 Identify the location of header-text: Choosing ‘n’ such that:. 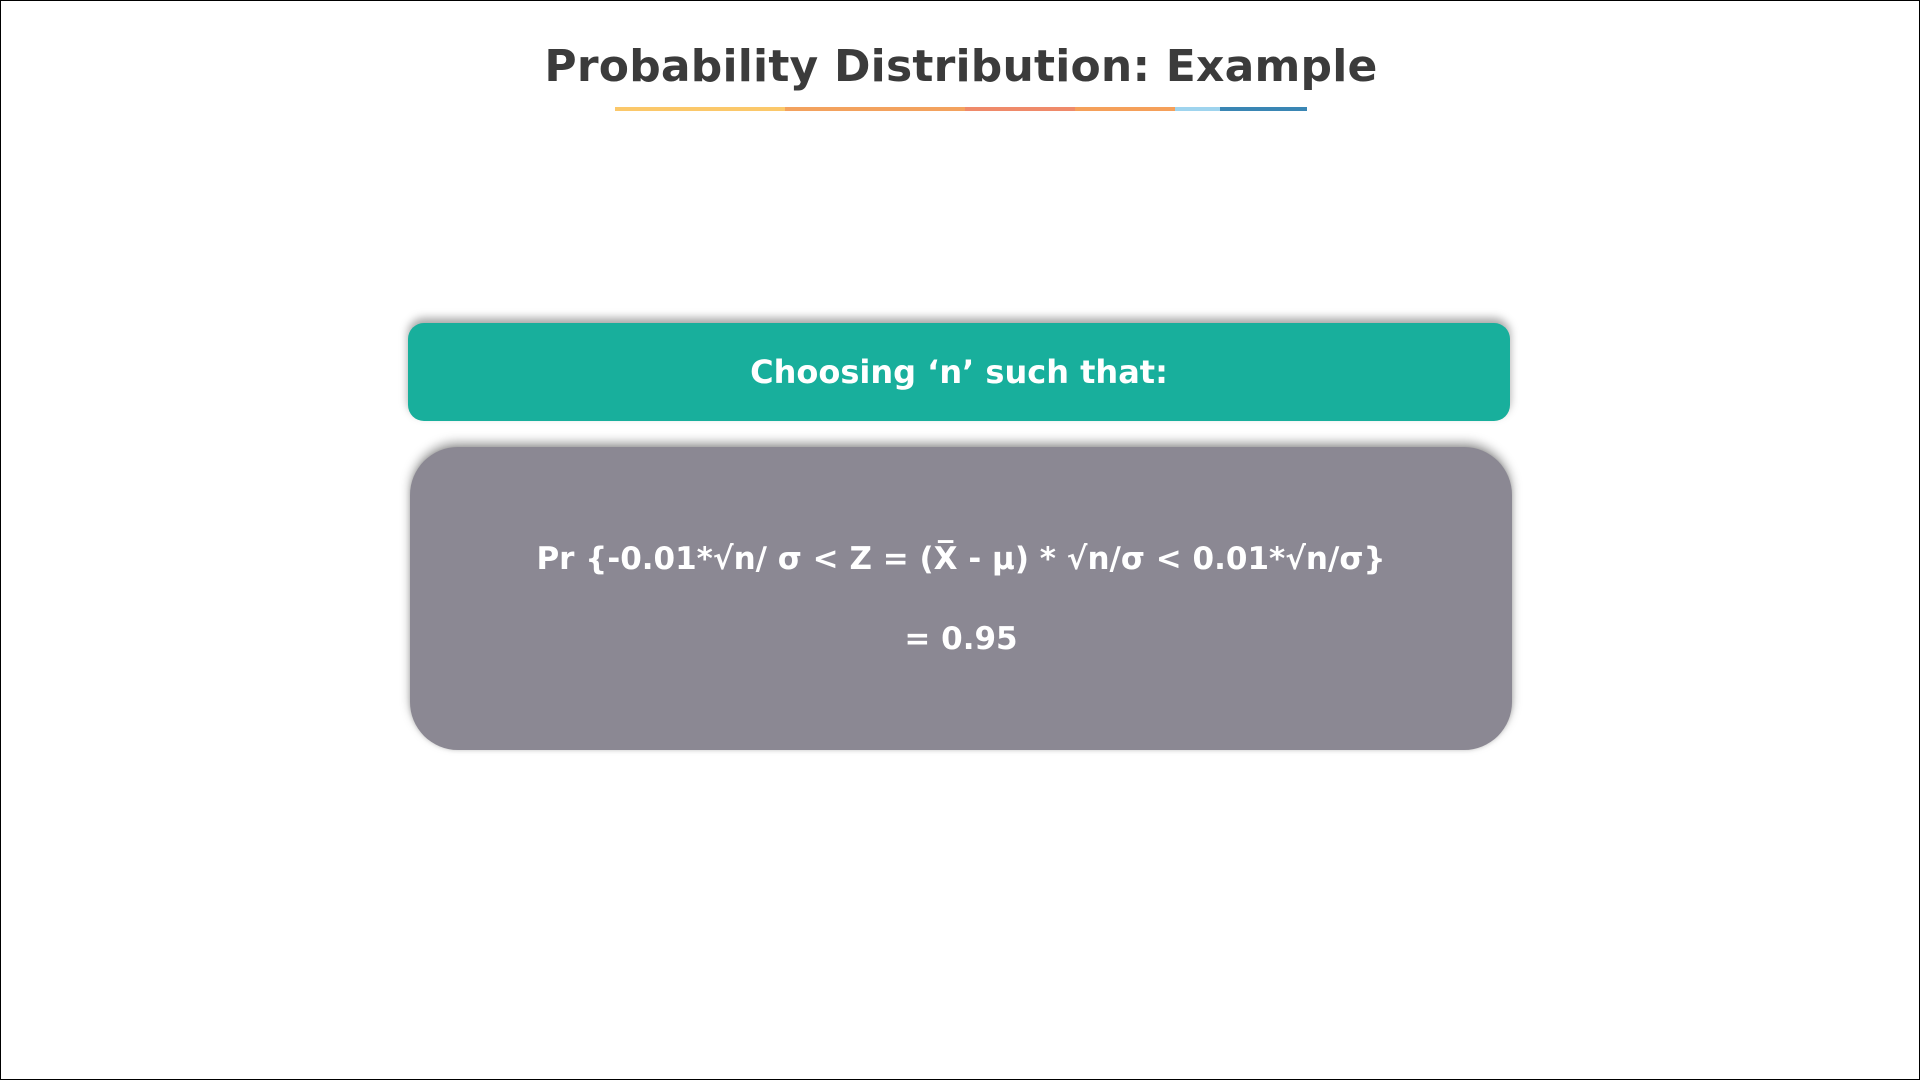
(959, 372).